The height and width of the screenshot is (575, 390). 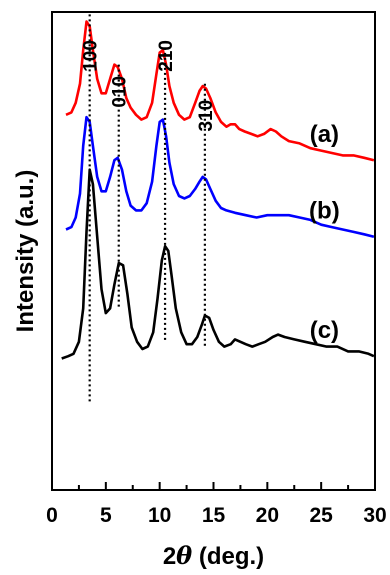 I want to click on peak-label: 210, so click(x=166, y=56).